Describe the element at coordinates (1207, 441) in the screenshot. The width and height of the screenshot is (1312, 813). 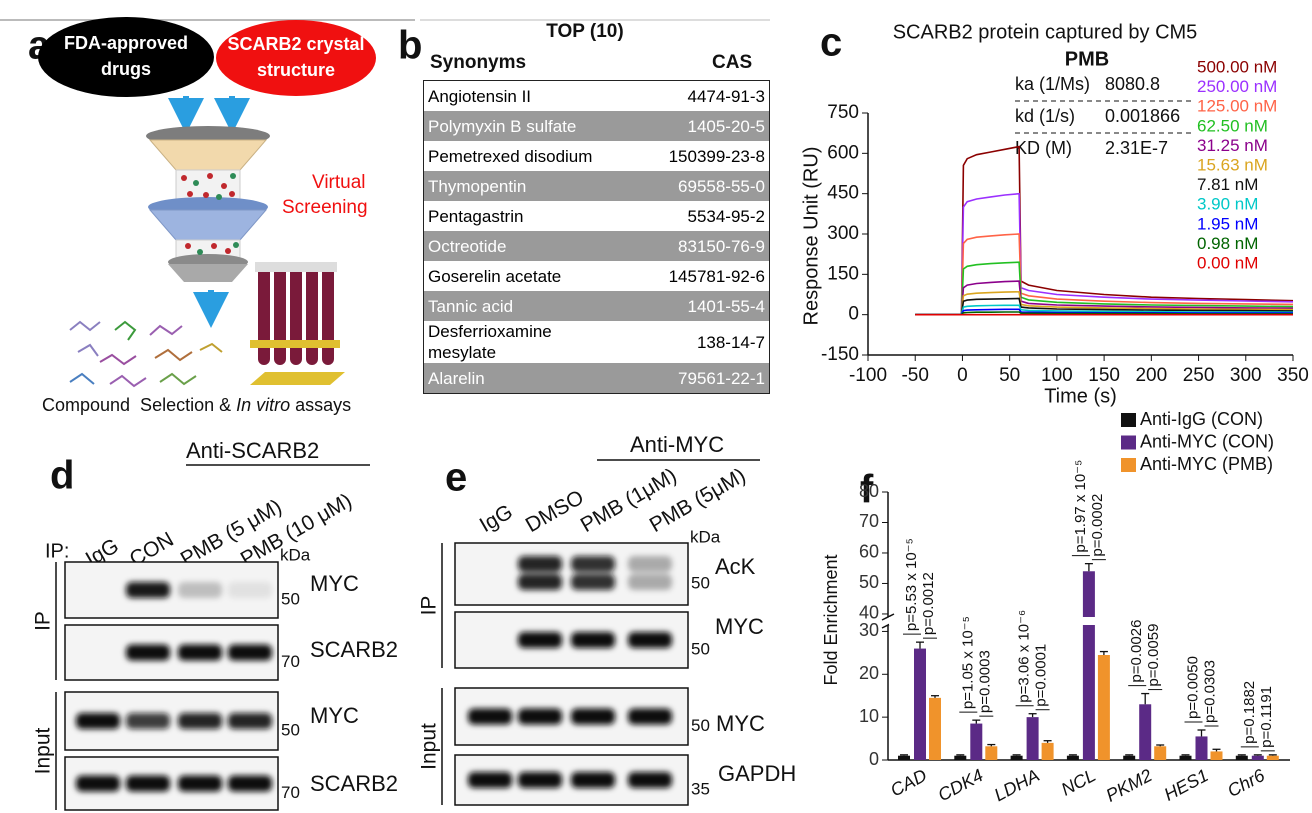
I see `legend-entry: Anti-MYC (CON)` at that location.